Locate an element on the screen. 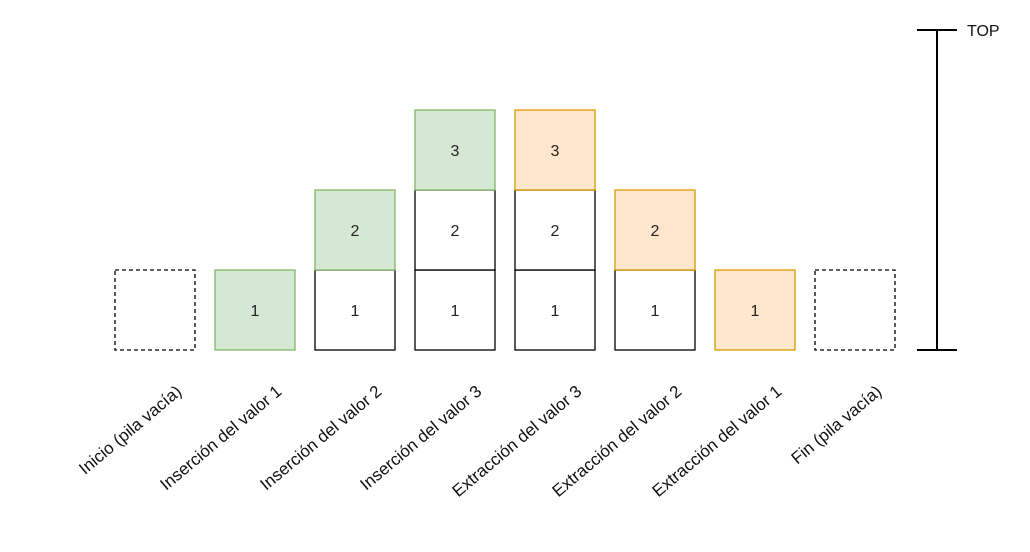 The image size is (1030, 552). top-label: TOP is located at coordinates (983, 31).